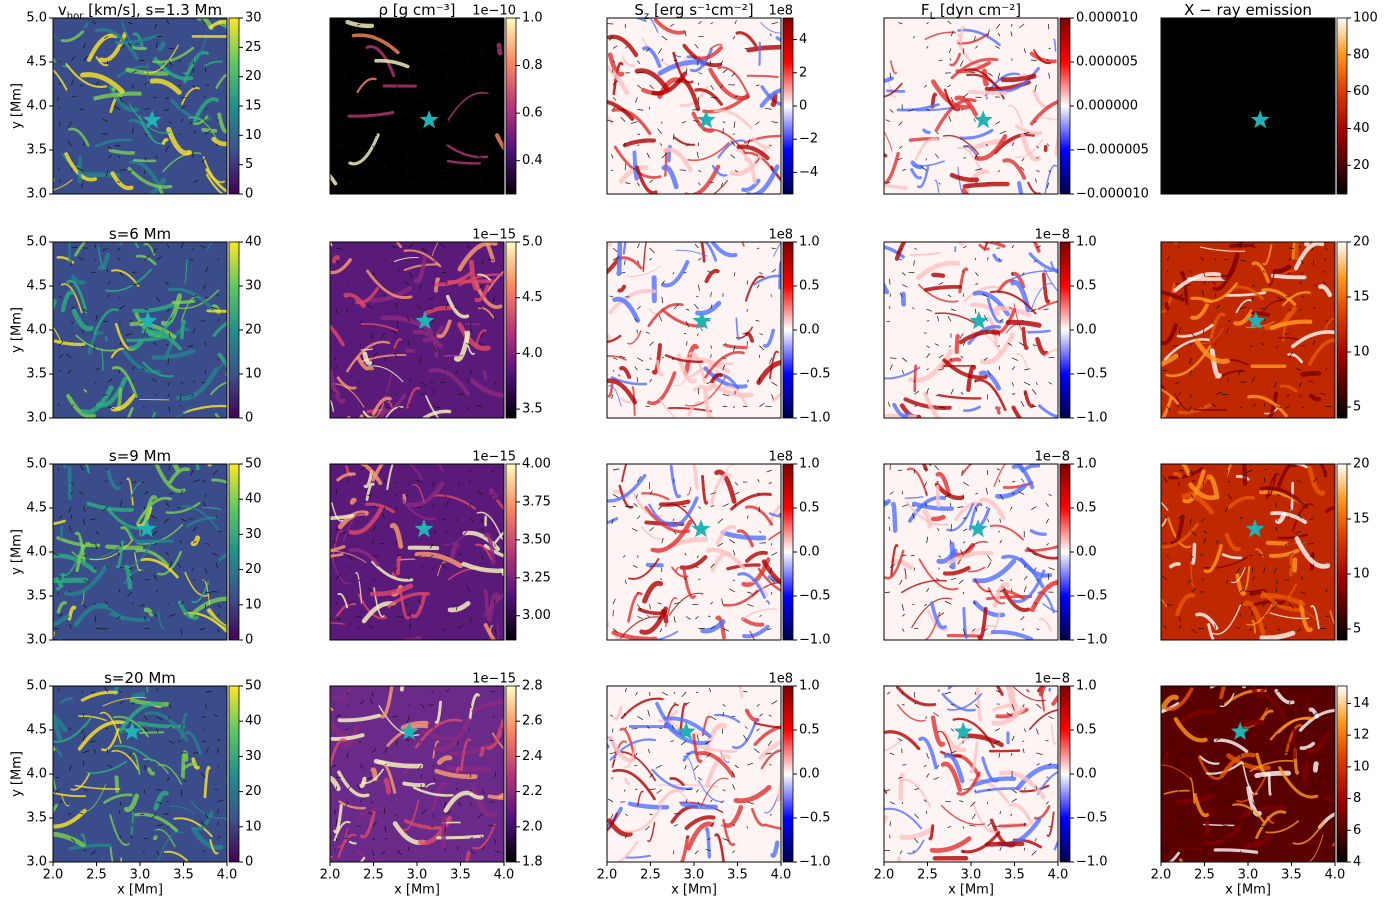  What do you see at coordinates (36, 818) in the screenshot?
I see `y-tick-label: 3.5` at bounding box center [36, 818].